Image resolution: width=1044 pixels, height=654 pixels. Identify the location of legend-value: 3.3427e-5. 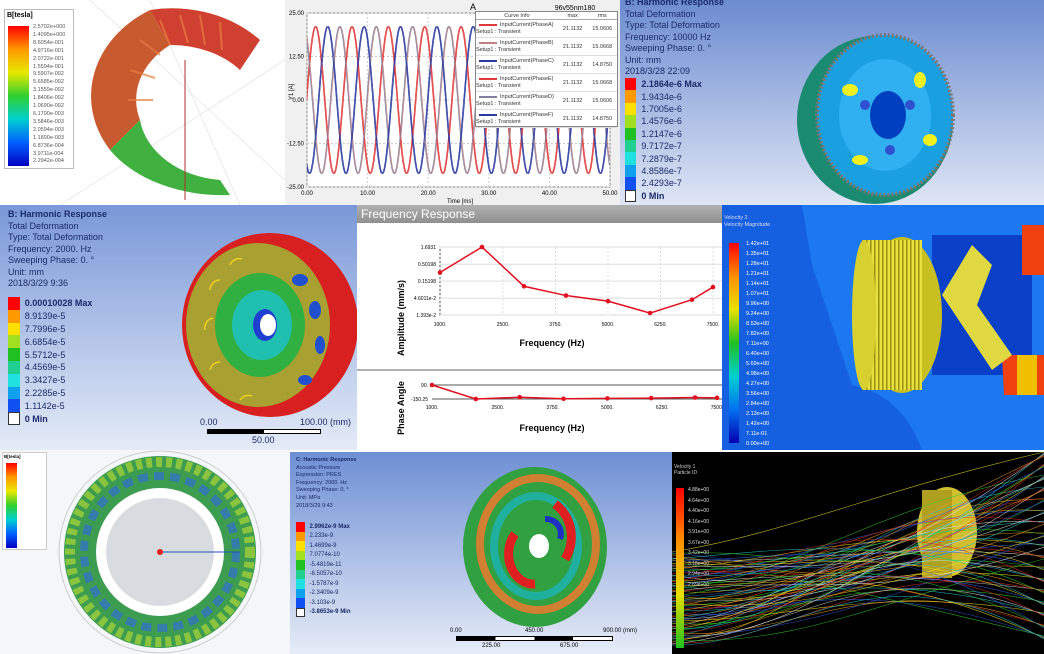
(45, 380).